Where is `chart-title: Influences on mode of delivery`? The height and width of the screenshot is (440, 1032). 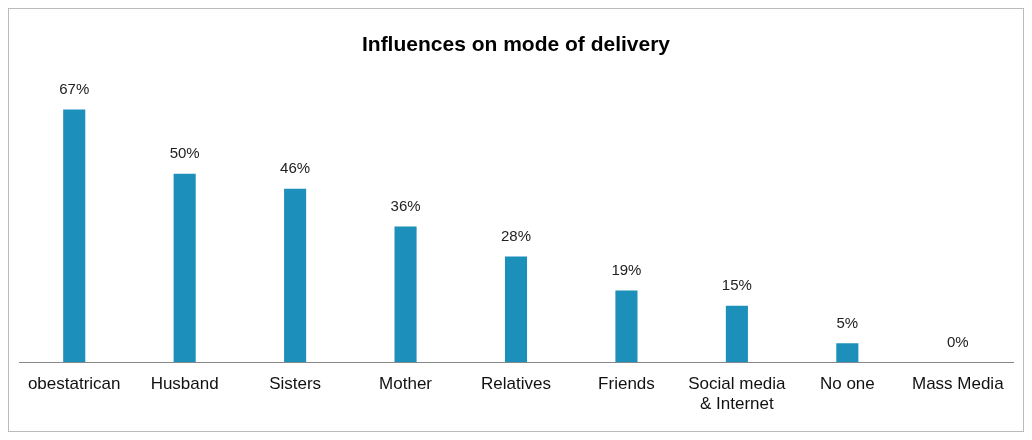
chart-title: Influences on mode of delivery is located at coordinates (516, 44).